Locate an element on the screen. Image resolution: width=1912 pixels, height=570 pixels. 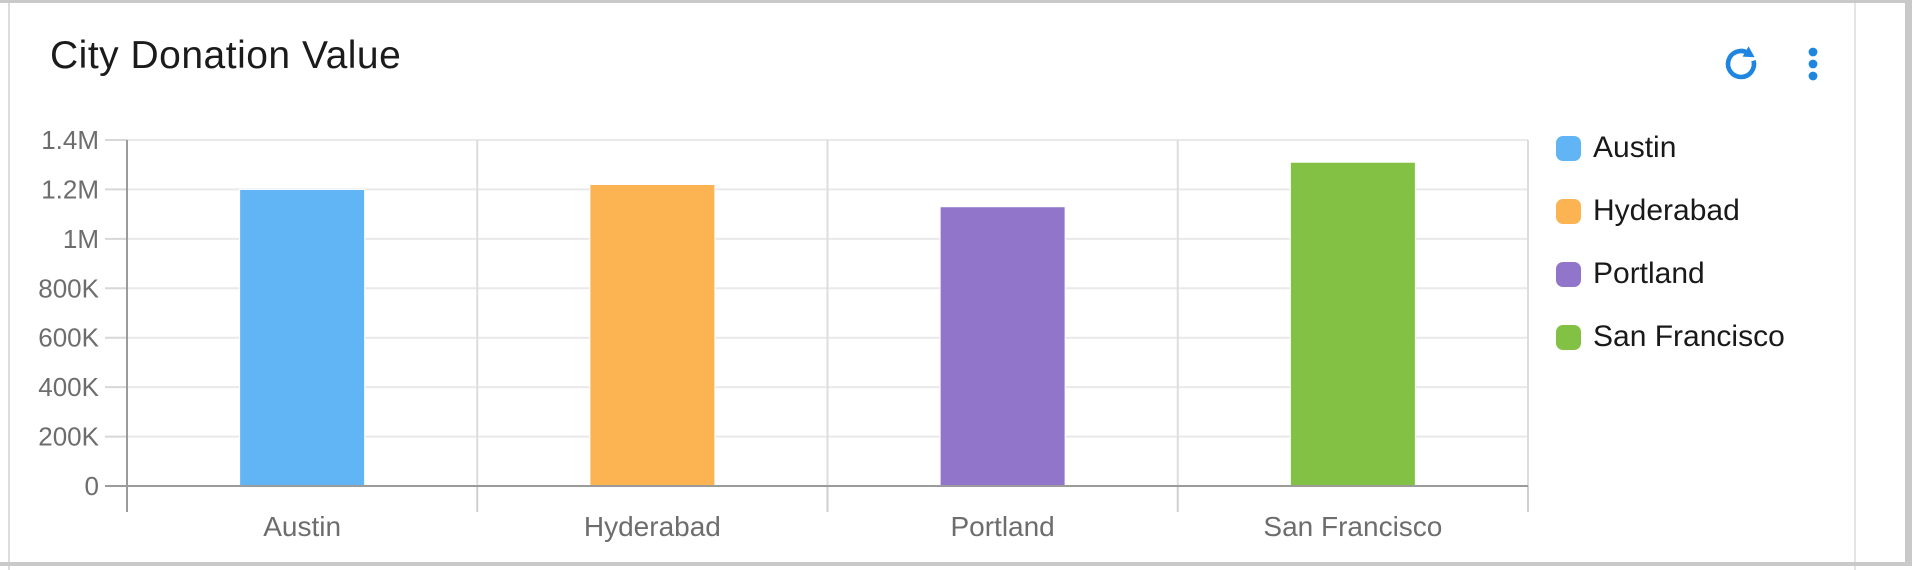
refresh-icon is located at coordinates (1741, 63).